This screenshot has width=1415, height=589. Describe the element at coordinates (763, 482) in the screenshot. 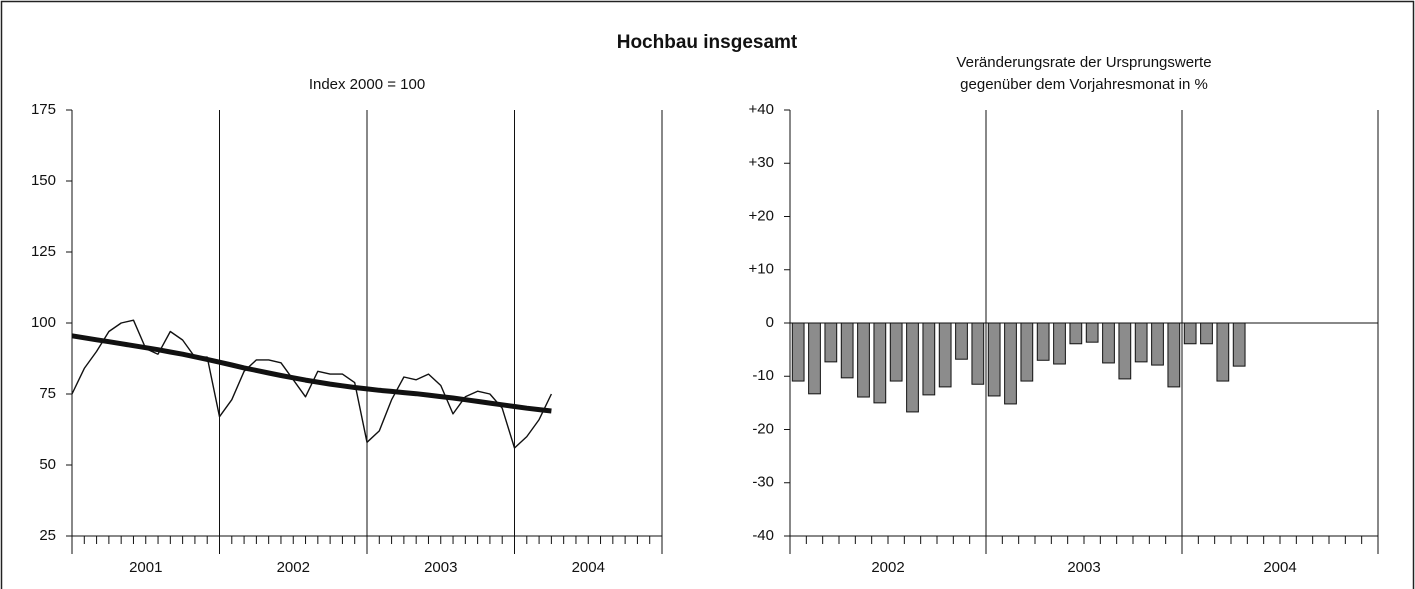

I see `y-tick-label: -30` at that location.